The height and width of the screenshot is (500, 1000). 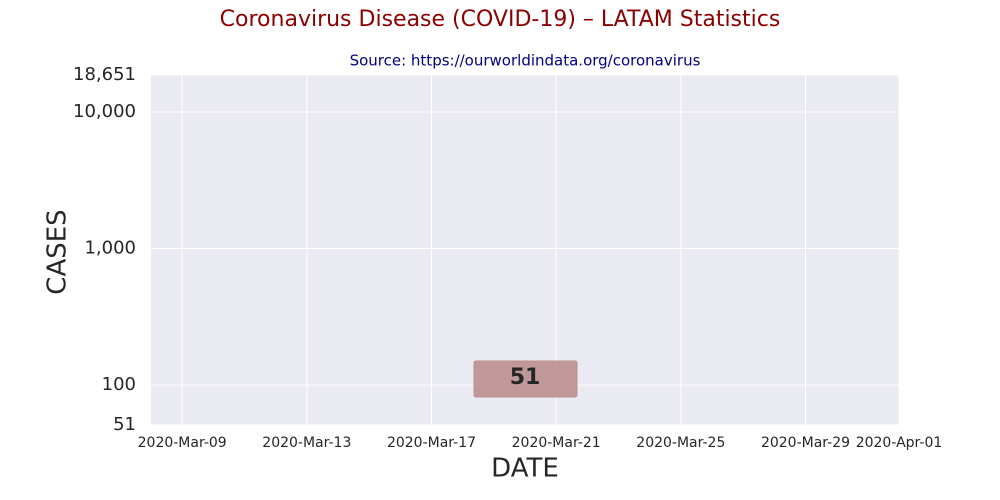 What do you see at coordinates (680, 443) in the screenshot?
I see `x-tick-label: 2020-Mar-25` at bounding box center [680, 443].